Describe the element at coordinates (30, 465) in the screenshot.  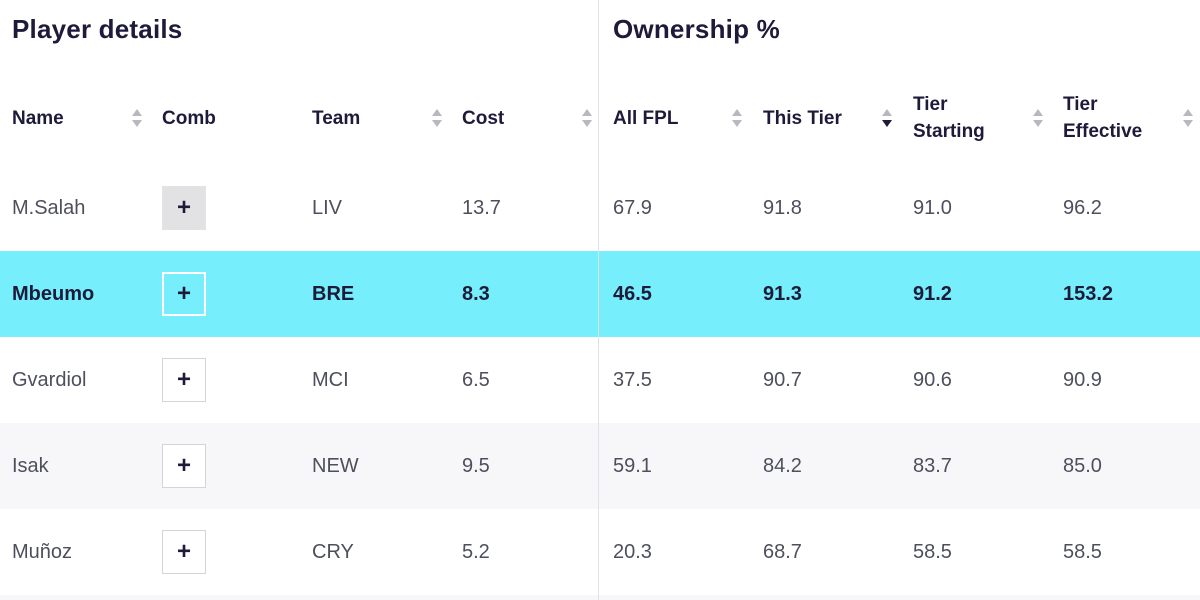
I see `player-name: Isak` at that location.